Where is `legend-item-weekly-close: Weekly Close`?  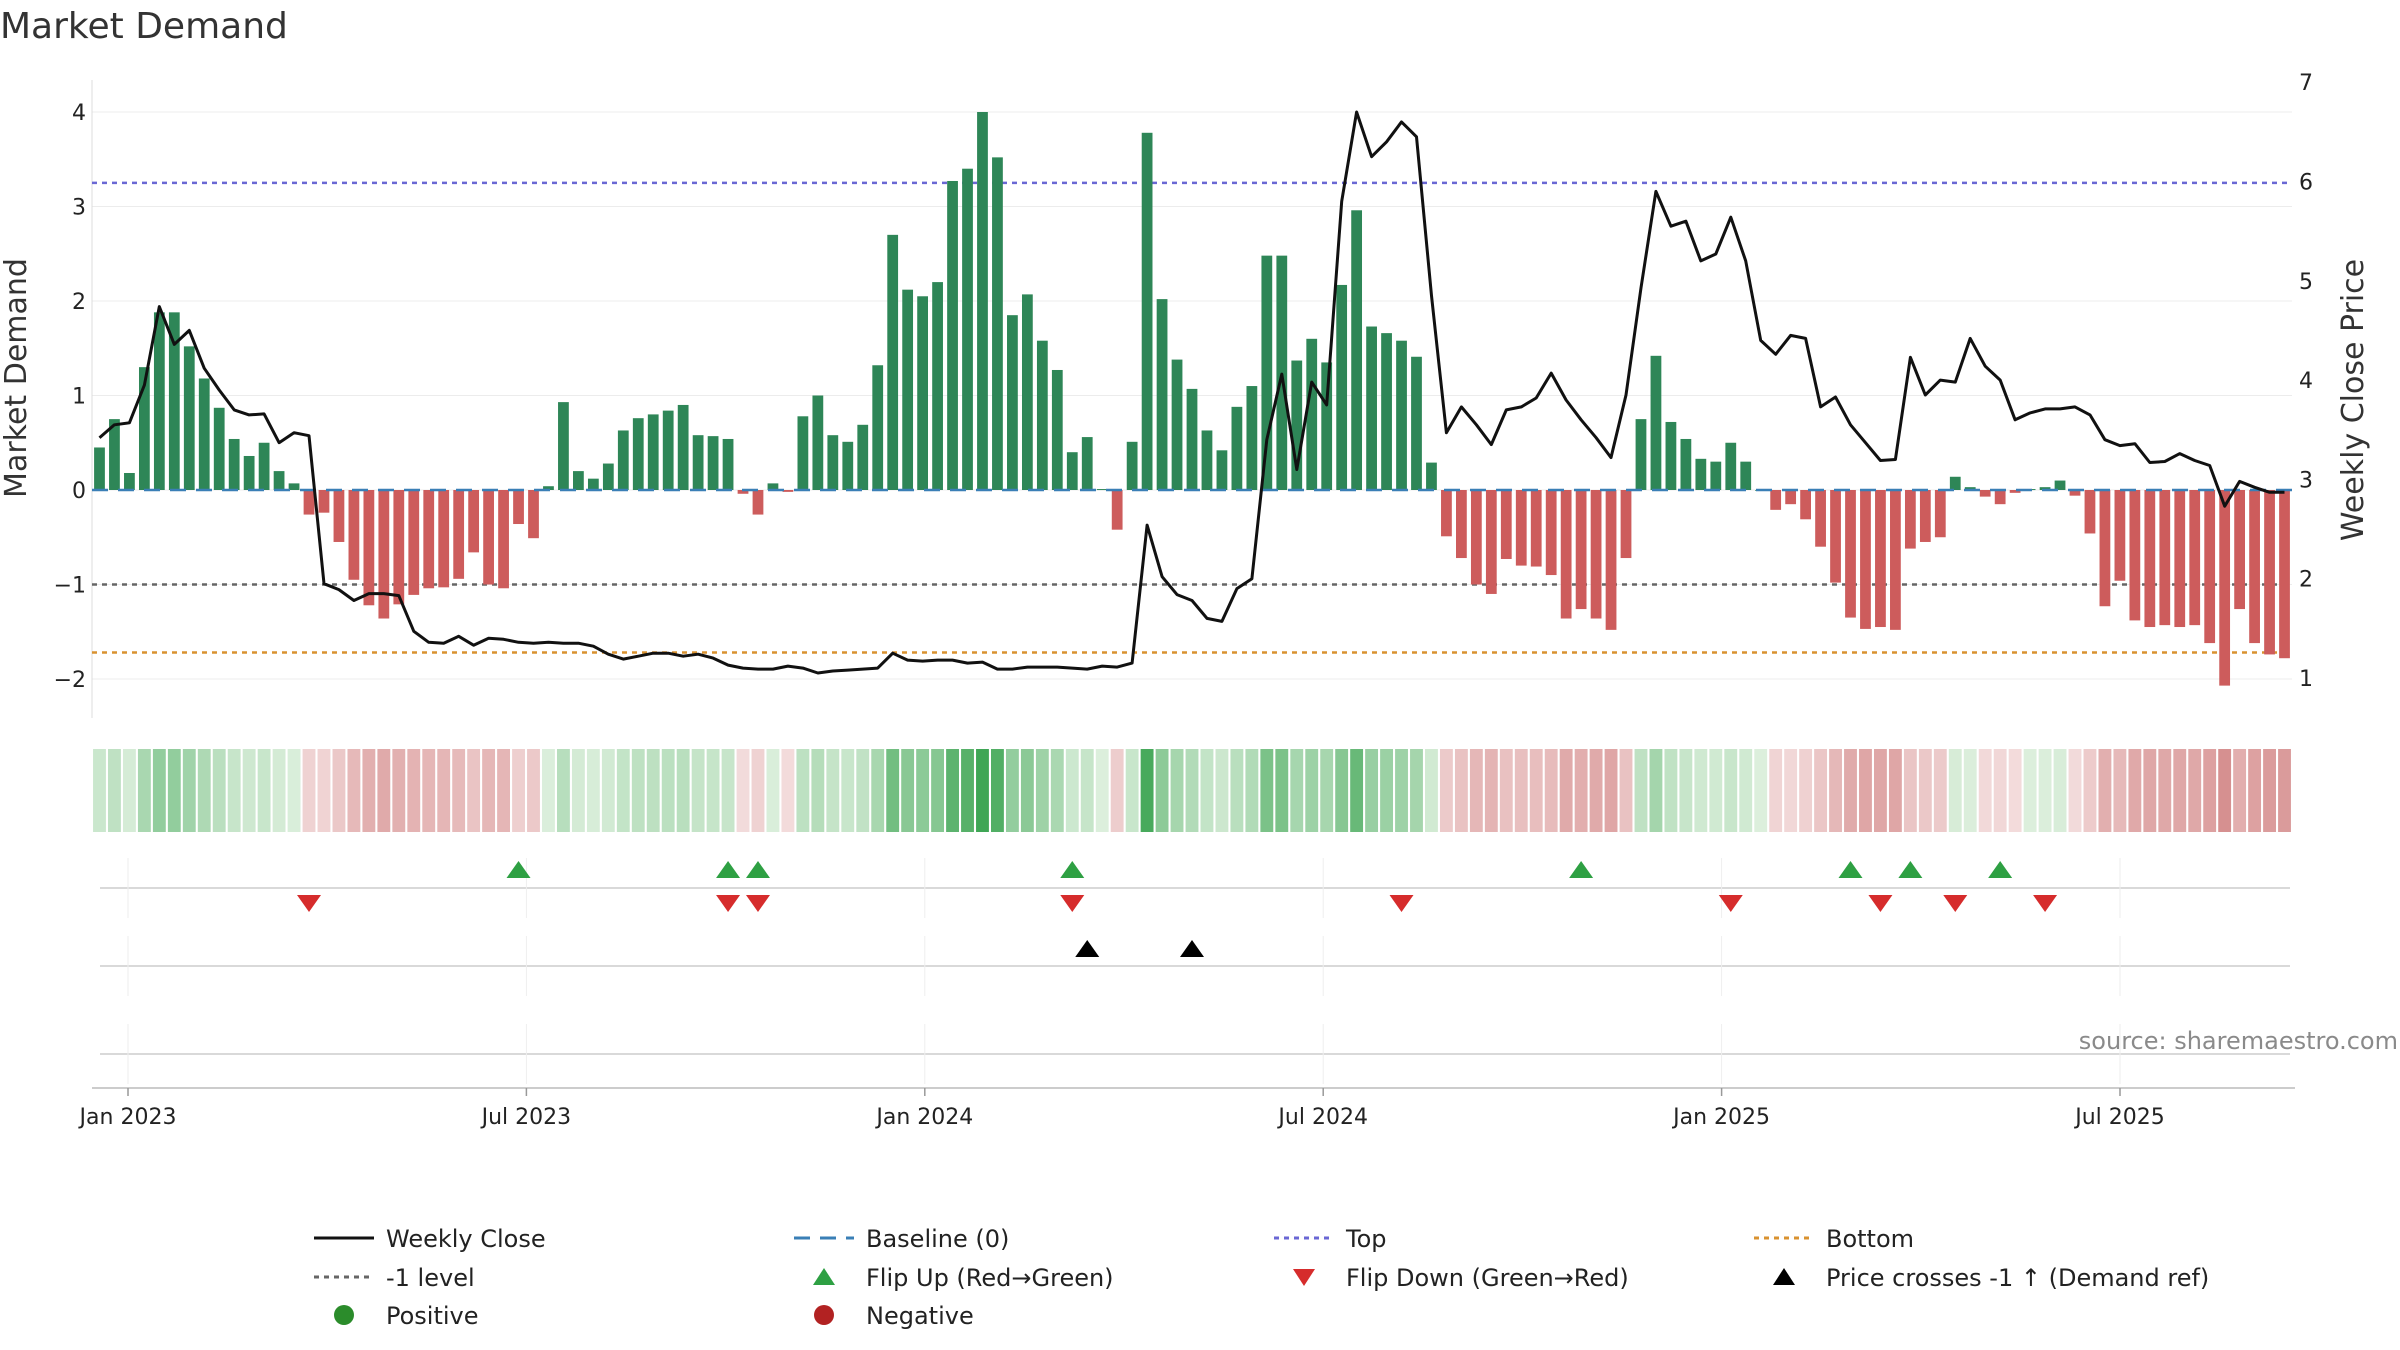
legend-item-weekly-close: Weekly Close is located at coordinates (430, 1239).